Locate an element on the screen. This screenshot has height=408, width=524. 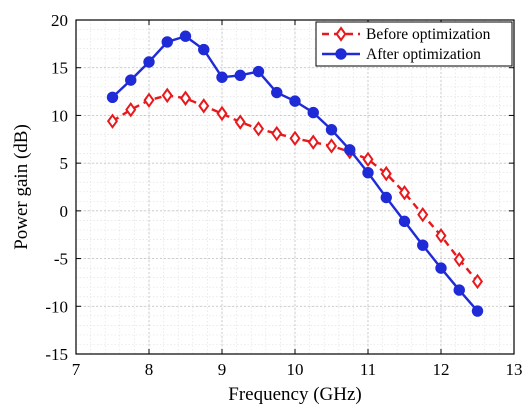
legend-box is located at coordinates (414, 44).